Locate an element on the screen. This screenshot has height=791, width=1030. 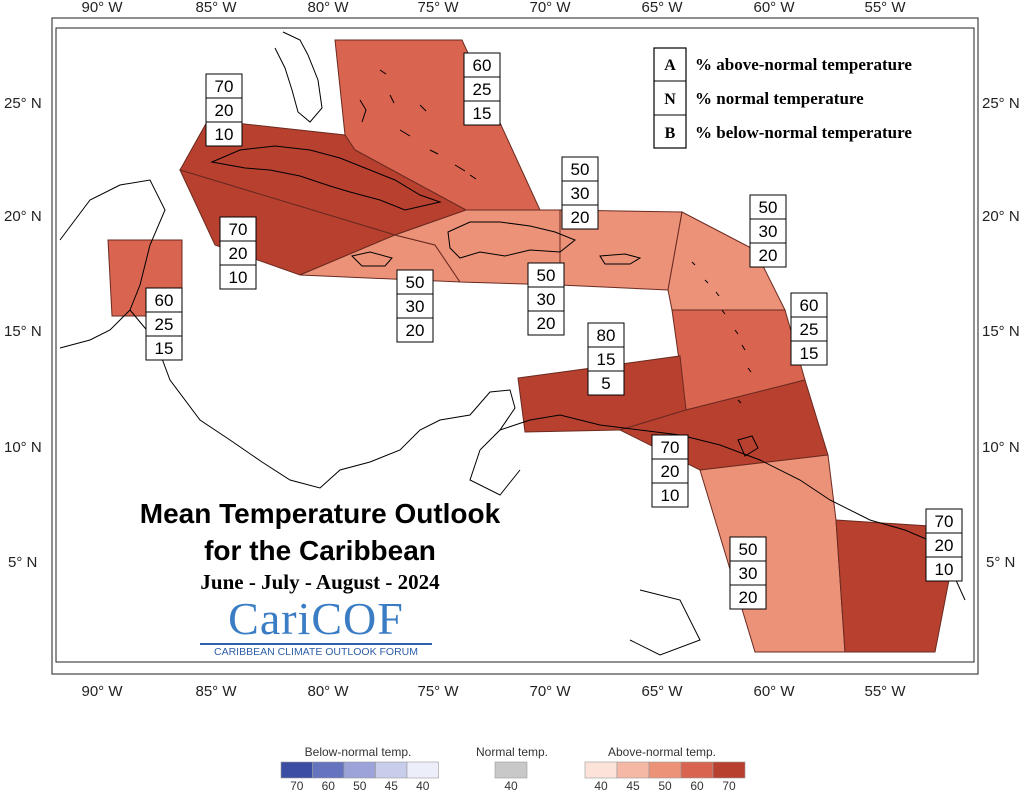
key-text-b: % below-normal temperature is located at coordinates (803, 132).